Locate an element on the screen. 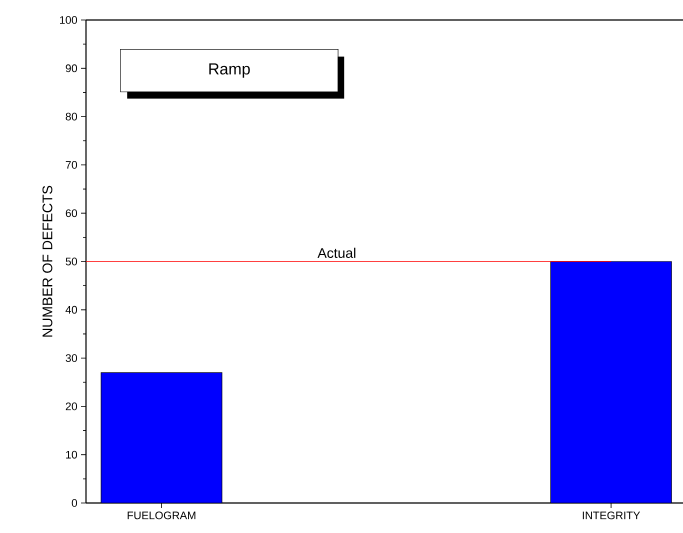 Image resolution: width=683 pixels, height=533 pixels. ref-line-label: Actual is located at coordinates (337, 253).